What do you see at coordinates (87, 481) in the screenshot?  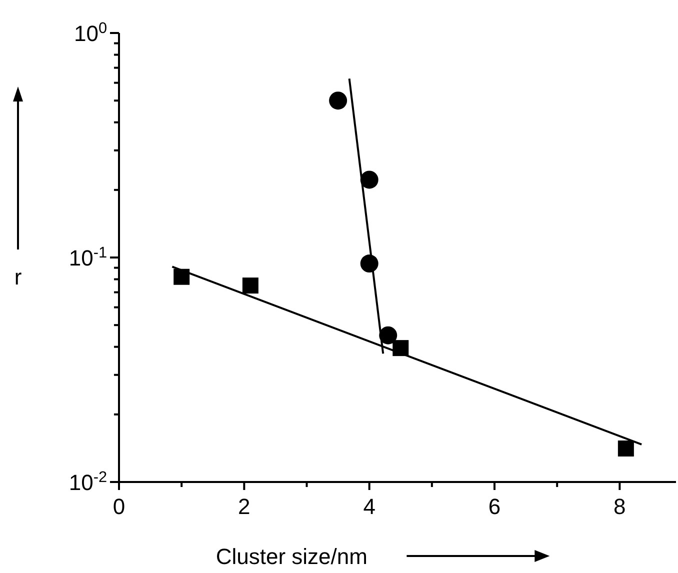 I see `y-tick-label: 10$^{-2}$` at bounding box center [87, 481].